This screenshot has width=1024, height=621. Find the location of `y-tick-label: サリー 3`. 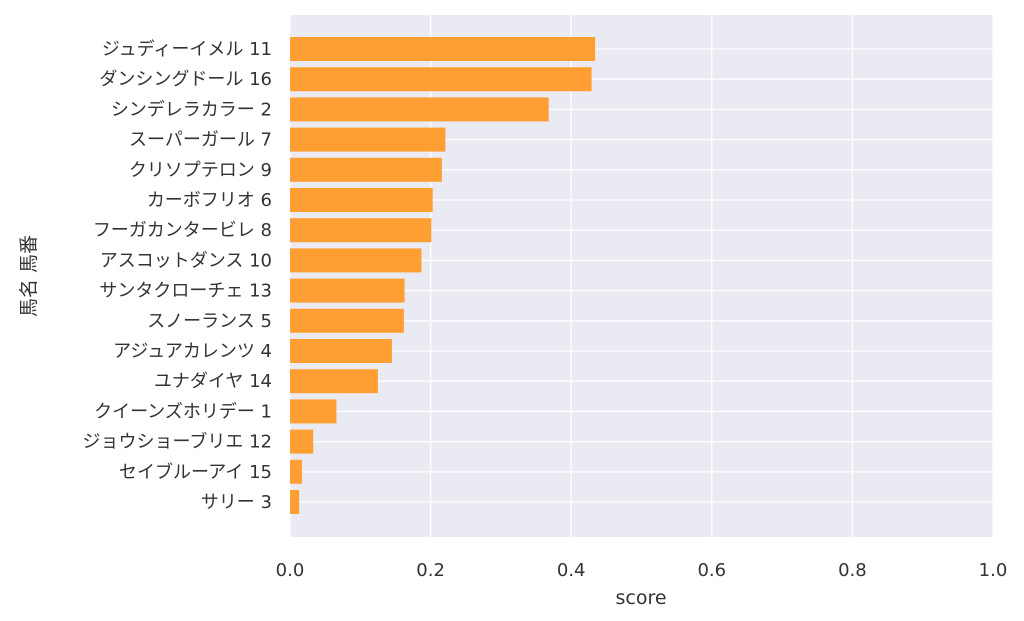

y-tick-label: サリー 3 is located at coordinates (236, 502).